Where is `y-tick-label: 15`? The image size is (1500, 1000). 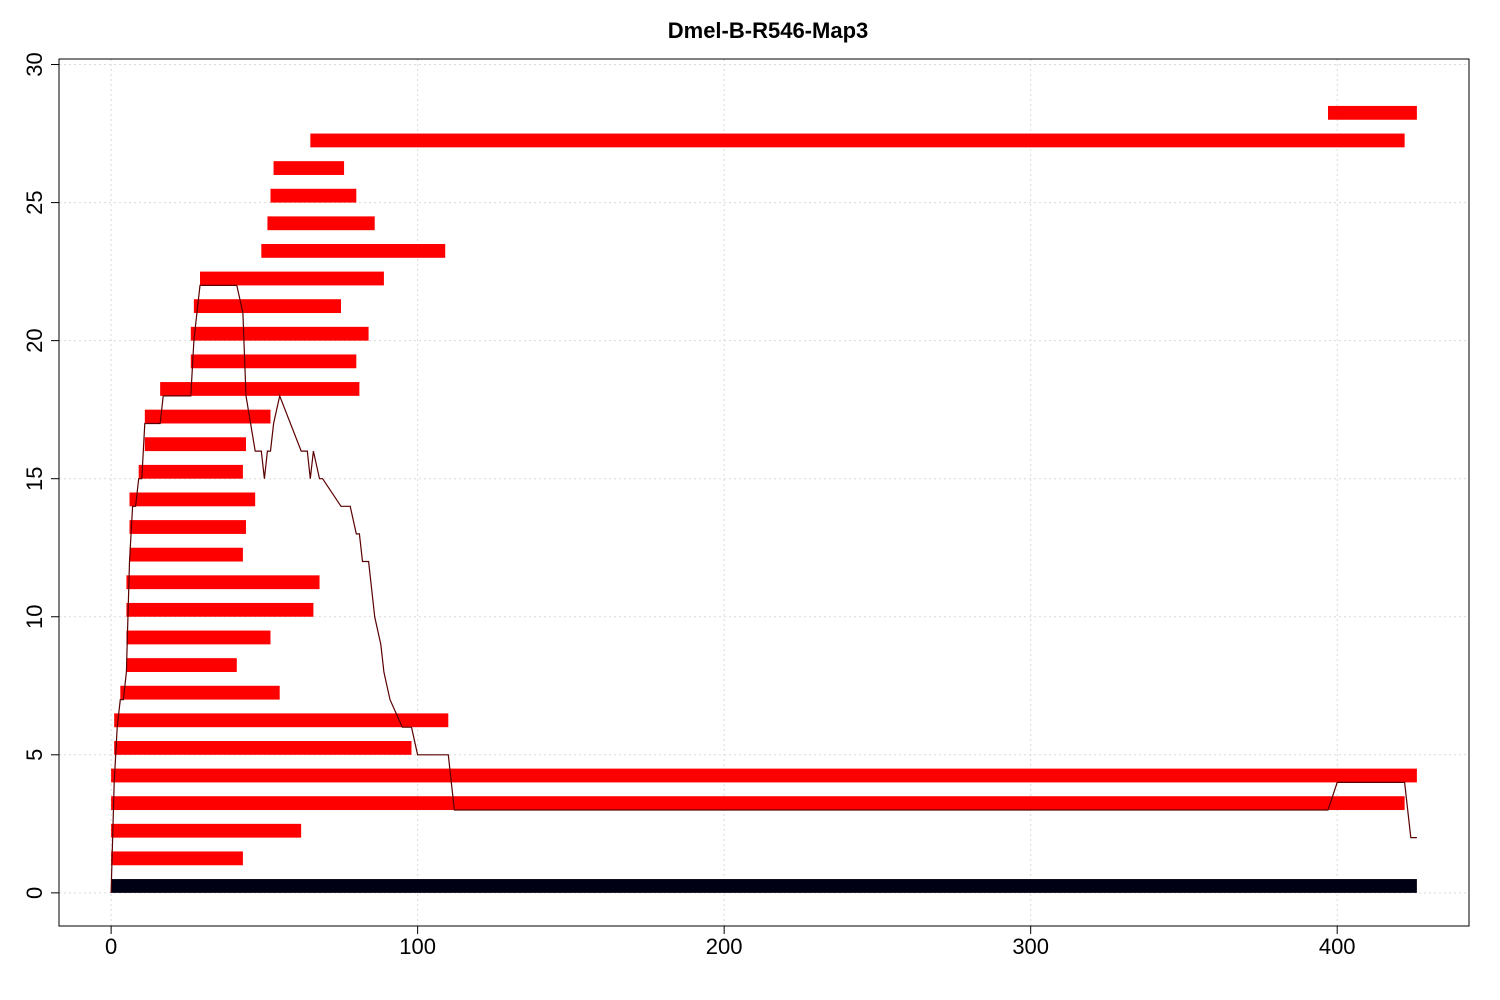 y-tick-label: 15 is located at coordinates (34, 478).